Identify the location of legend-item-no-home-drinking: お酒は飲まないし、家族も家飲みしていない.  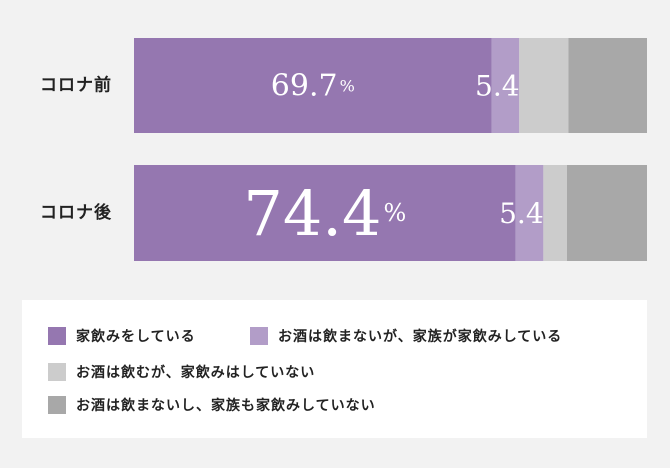
(212, 405).